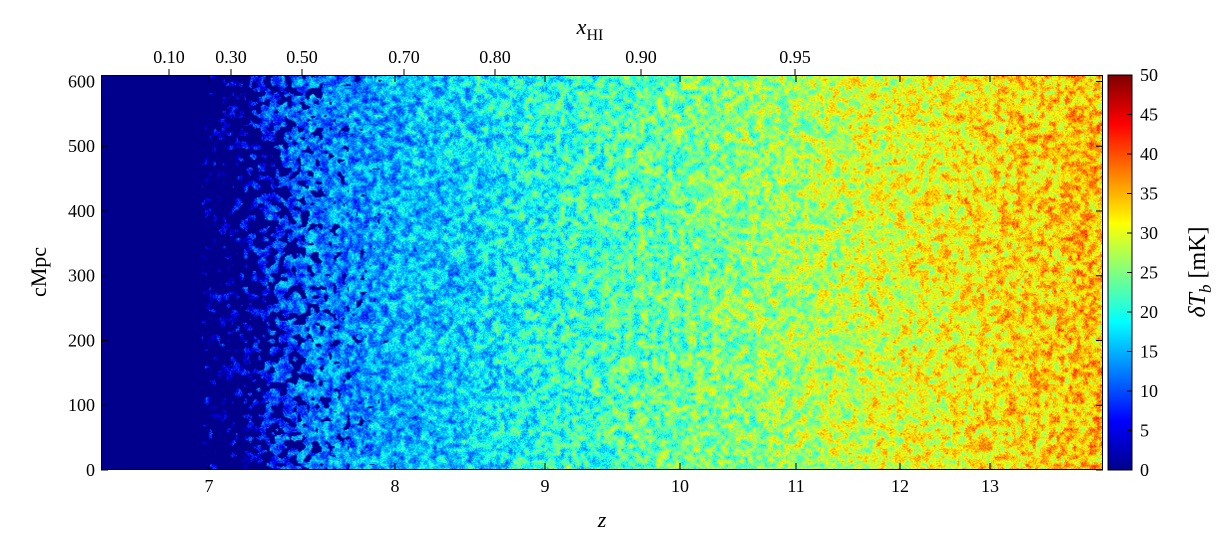 The height and width of the screenshot is (545, 1223). I want to click on x-top-tick-label: 0.95, so click(795, 57).